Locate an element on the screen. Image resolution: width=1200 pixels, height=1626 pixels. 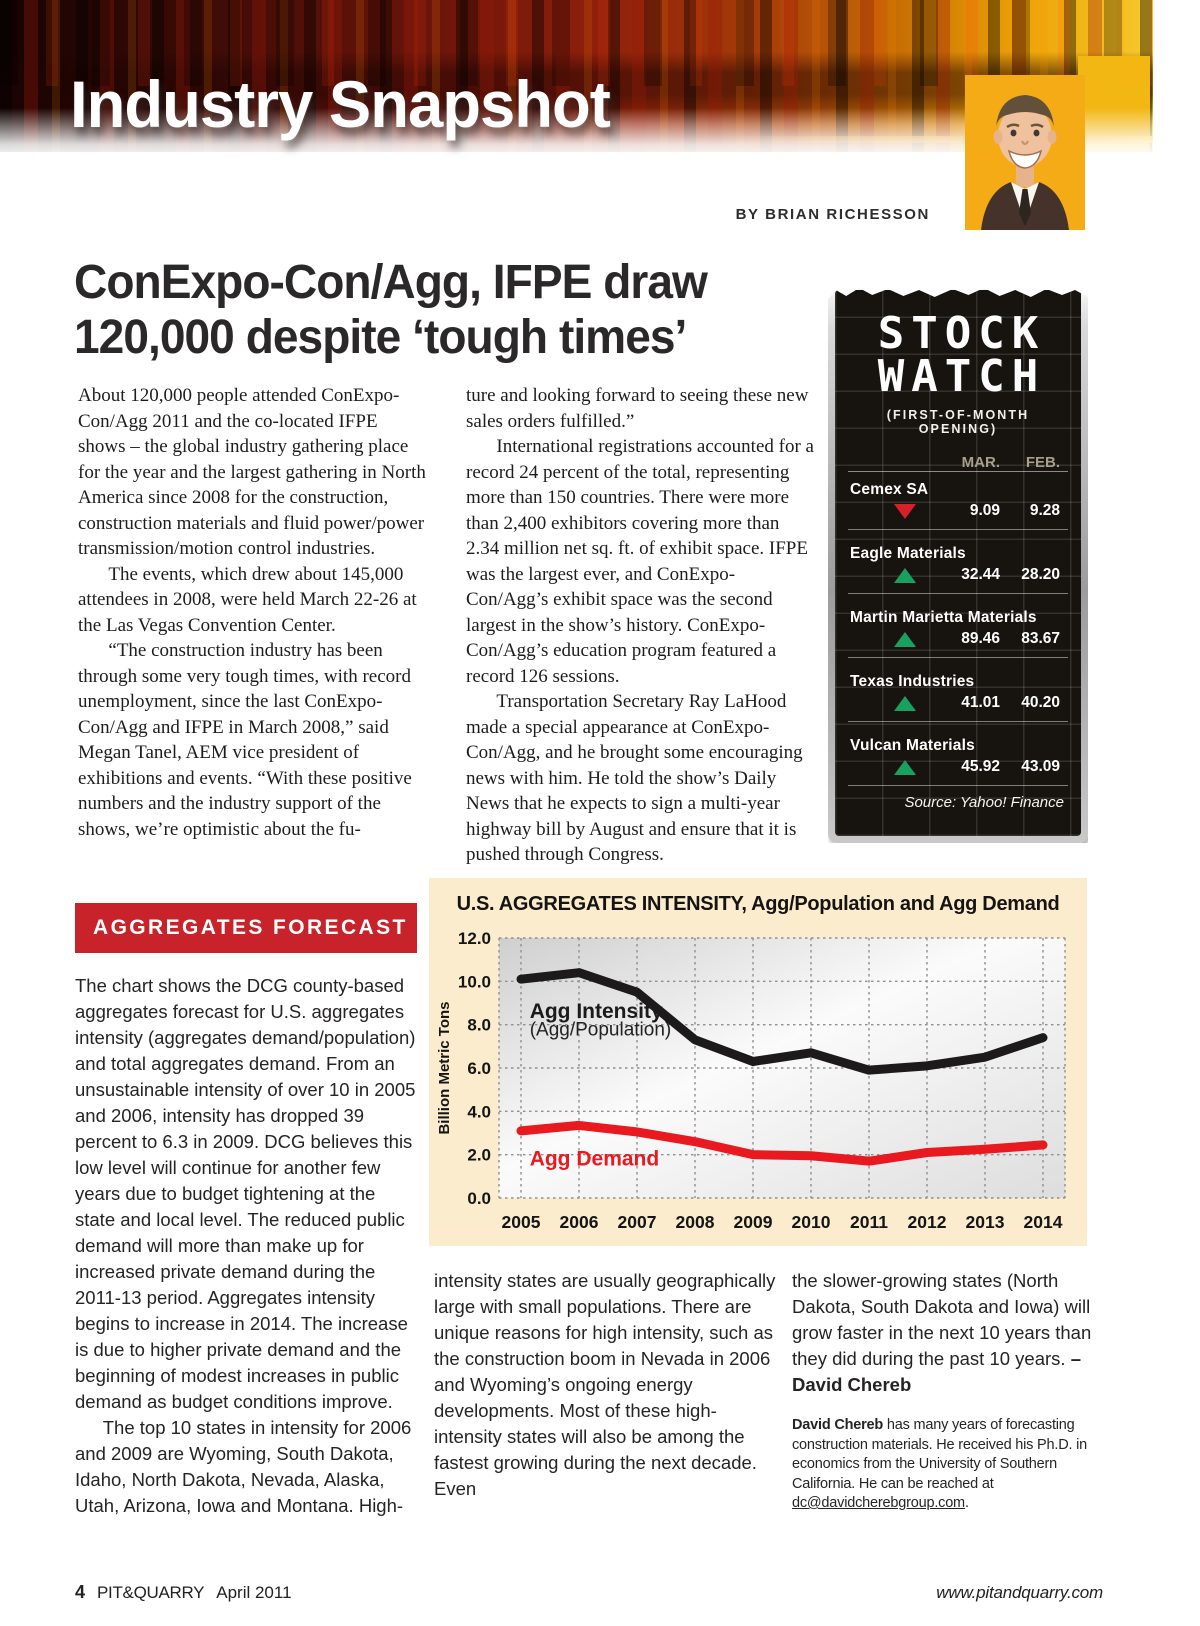
svg-text: 12.0 is located at coordinates (474, 938).